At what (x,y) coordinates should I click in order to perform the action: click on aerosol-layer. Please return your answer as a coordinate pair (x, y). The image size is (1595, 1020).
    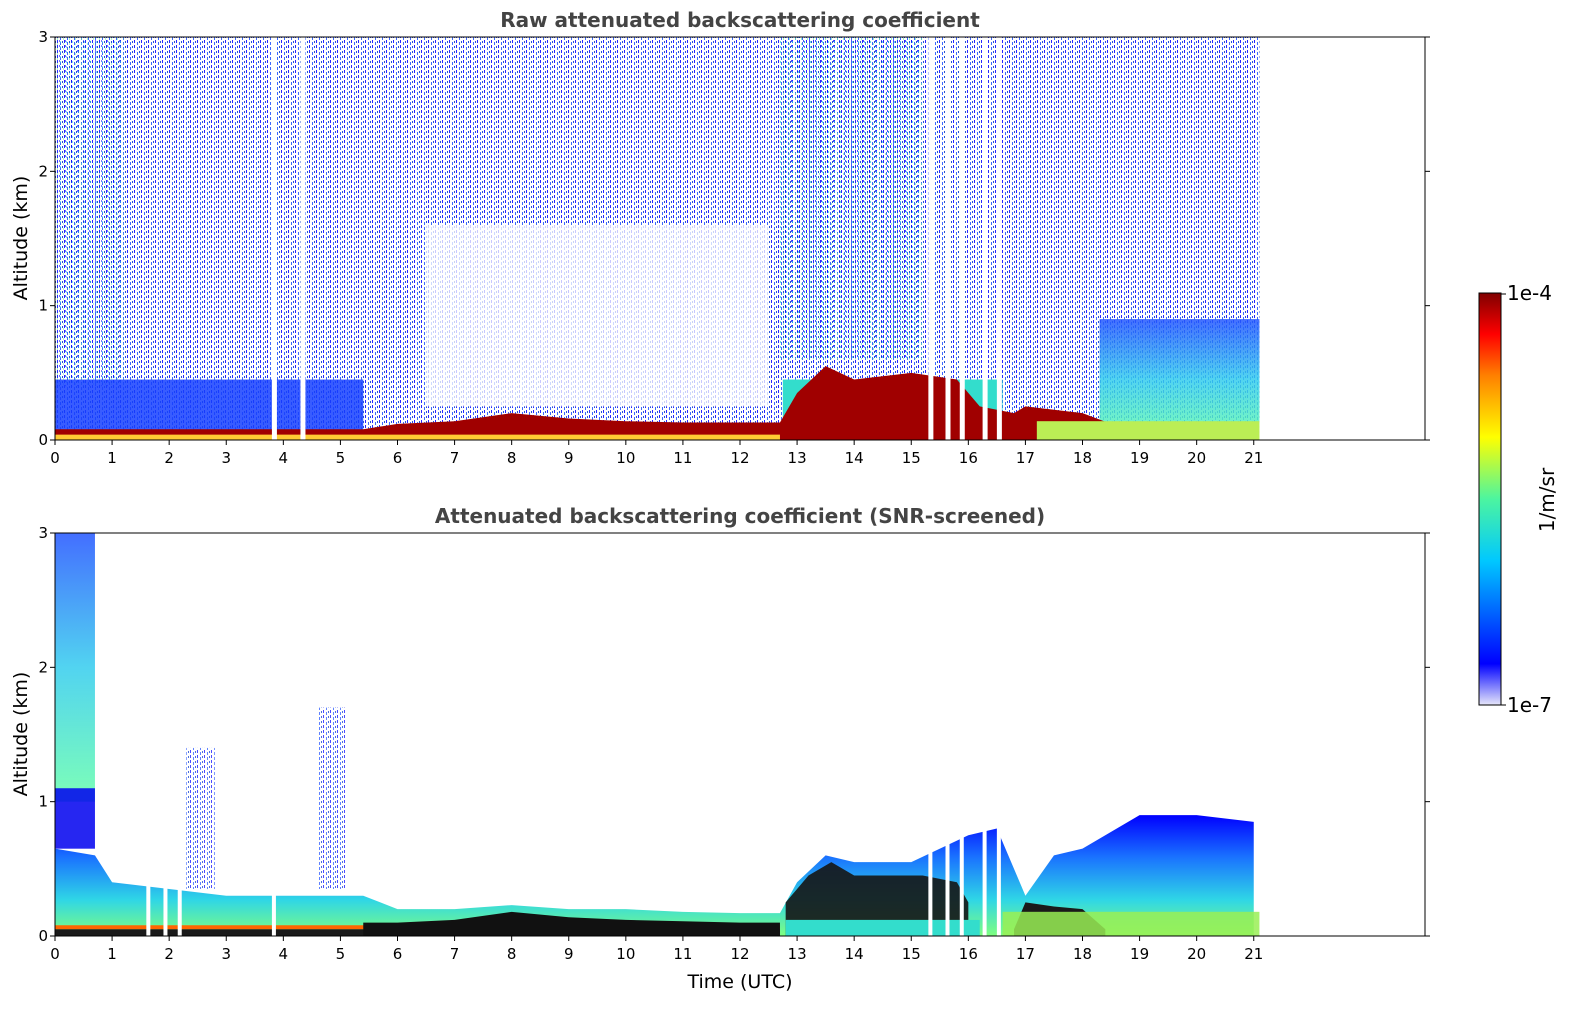
    Looking at the image, I should click on (583, 403).